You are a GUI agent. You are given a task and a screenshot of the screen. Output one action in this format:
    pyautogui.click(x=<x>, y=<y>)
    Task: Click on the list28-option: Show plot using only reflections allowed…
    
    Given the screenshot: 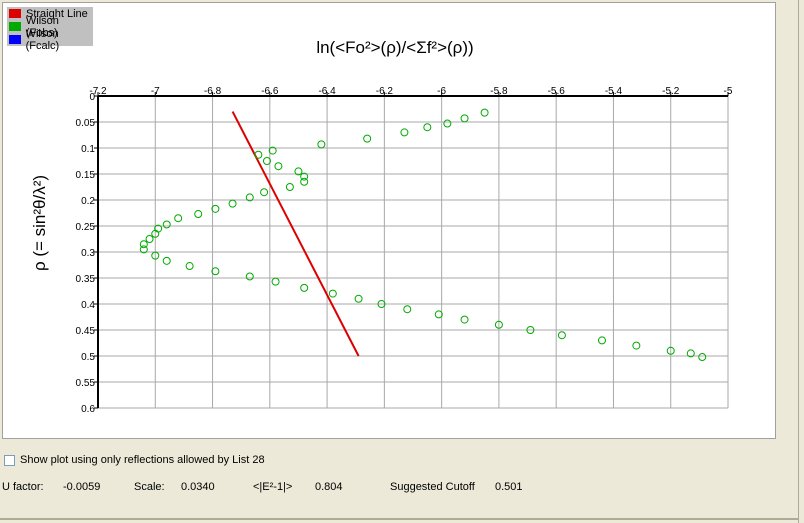 What is the action you would take?
    pyautogui.click(x=134, y=460)
    